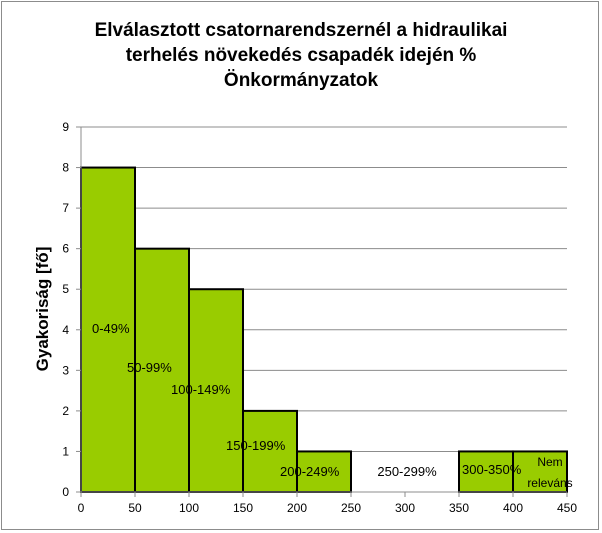  I want to click on y-tick-label: 5, so click(65, 289).